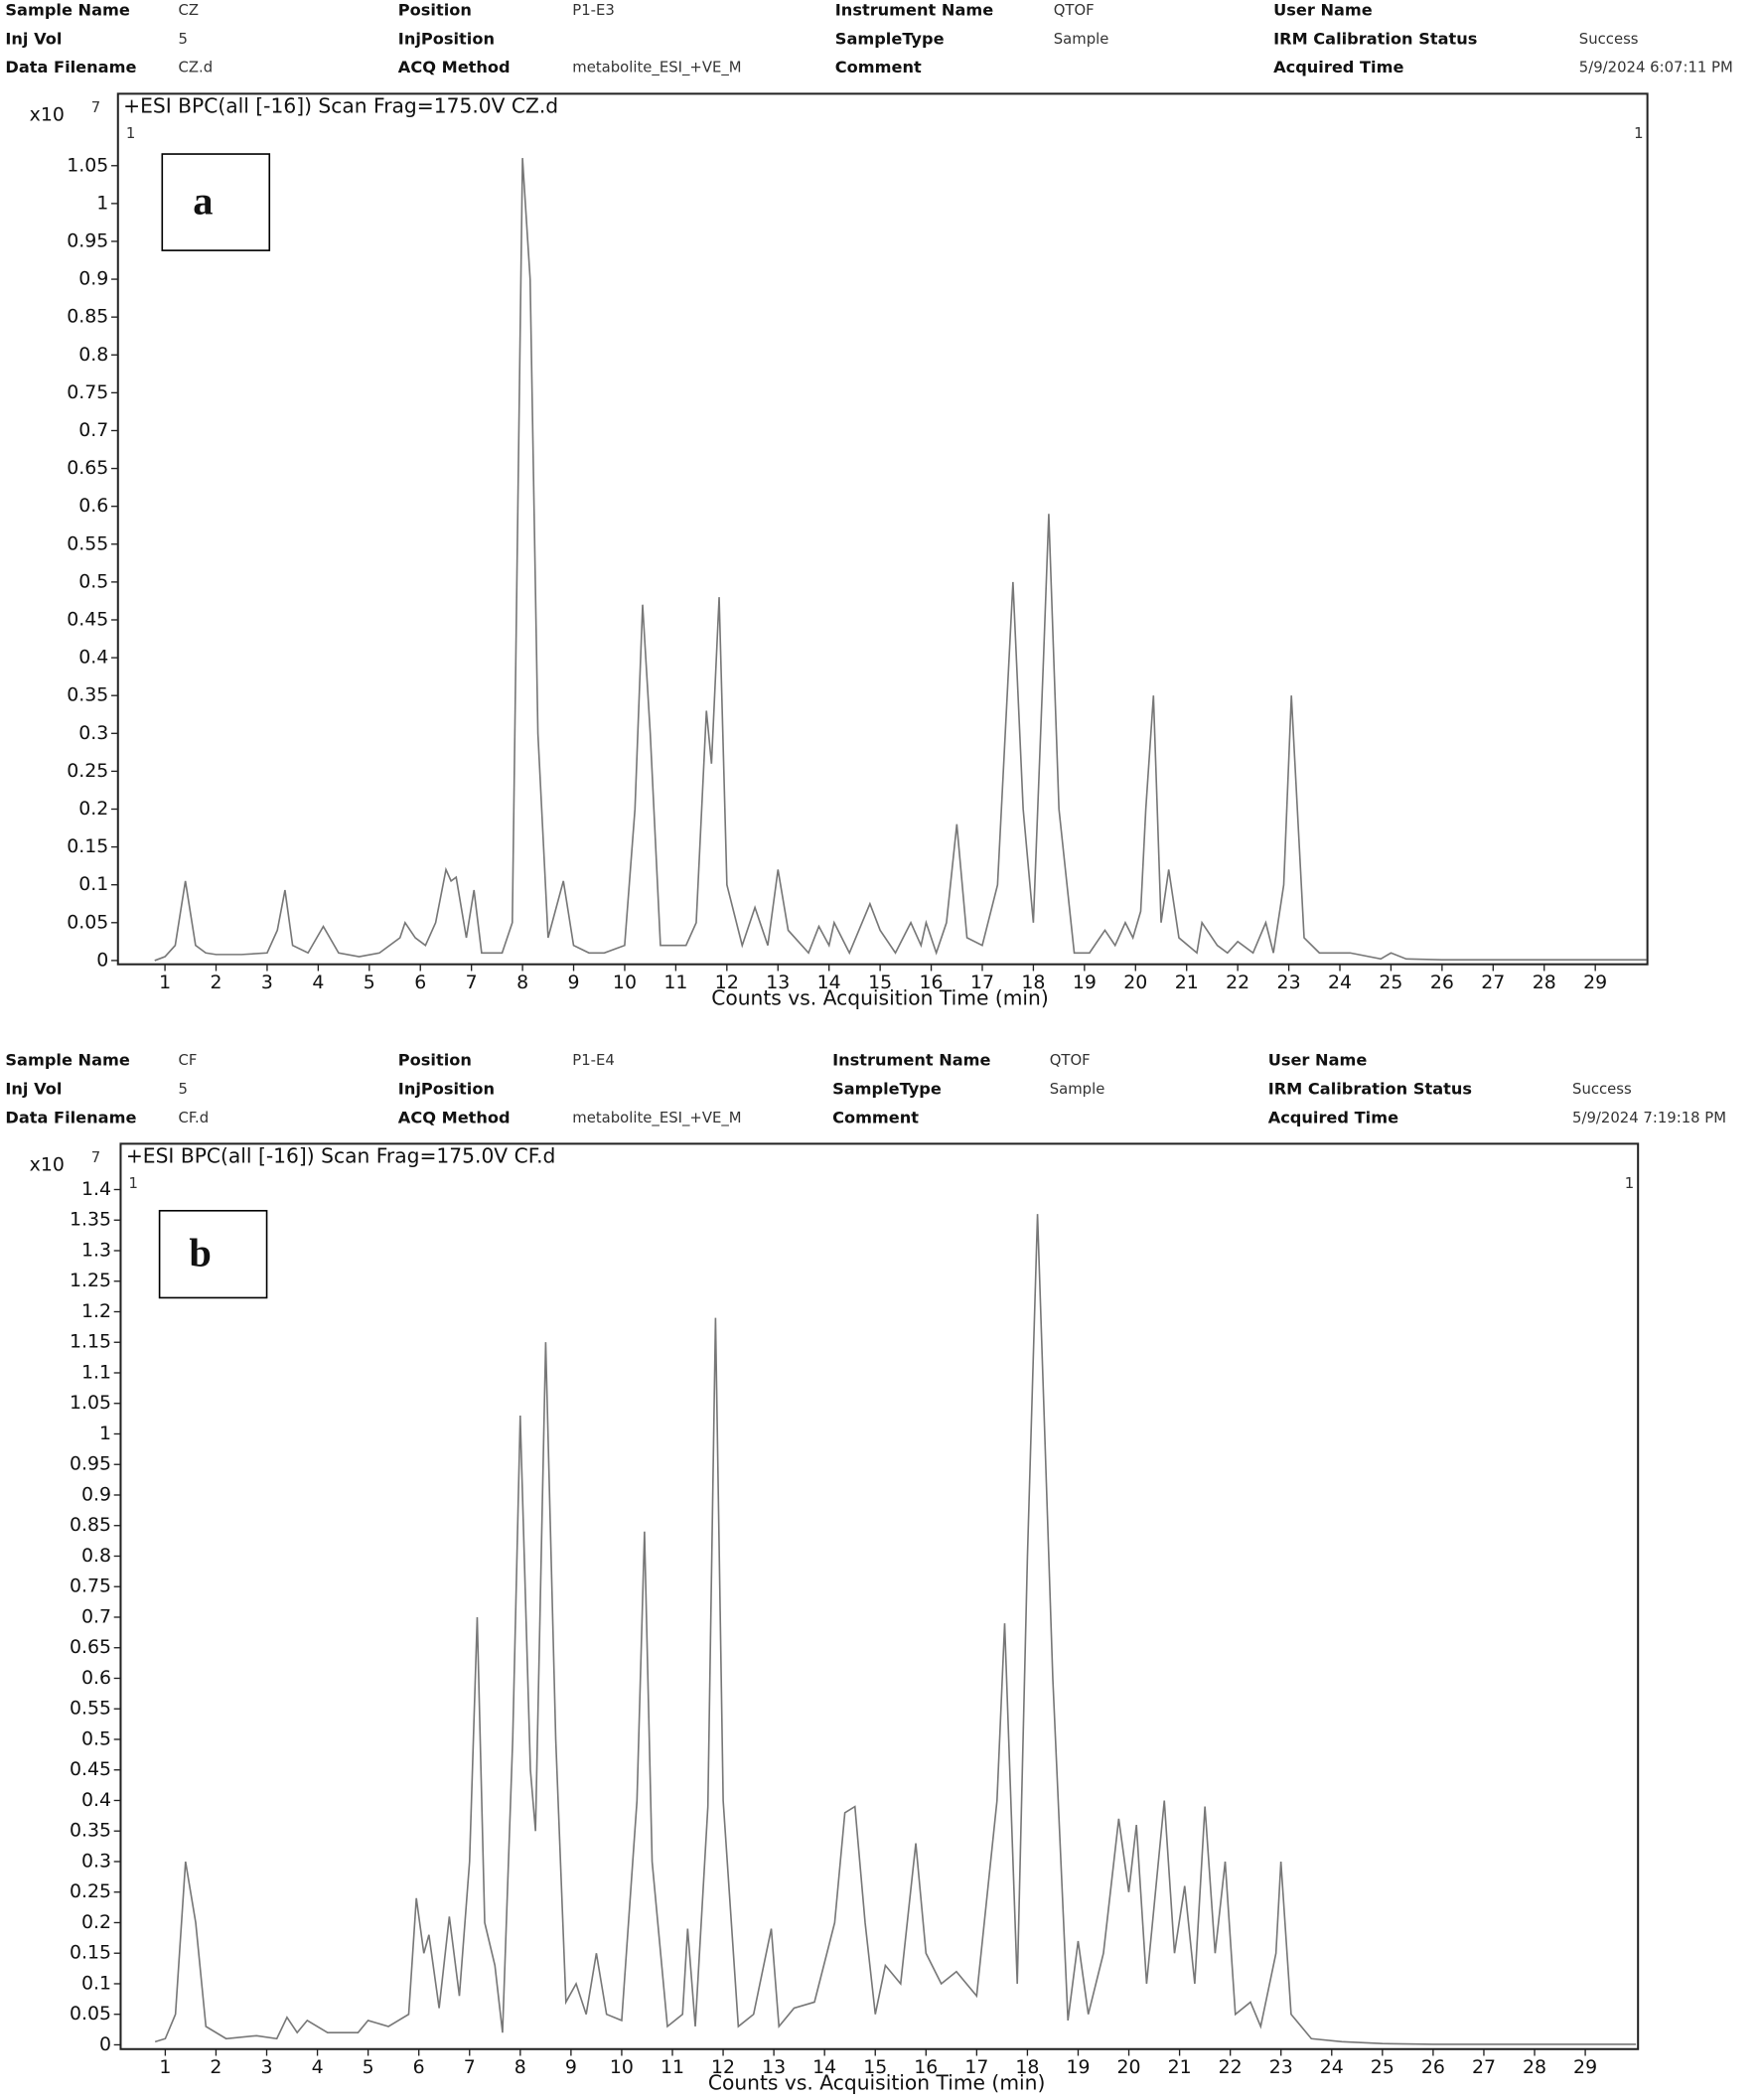 Image resolution: width=1760 pixels, height=2100 pixels. I want to click on info-value: CF, so click(187, 1060).